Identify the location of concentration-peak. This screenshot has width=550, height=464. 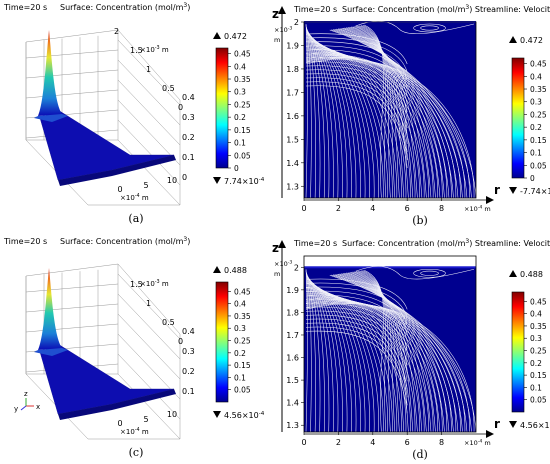
(50, 73).